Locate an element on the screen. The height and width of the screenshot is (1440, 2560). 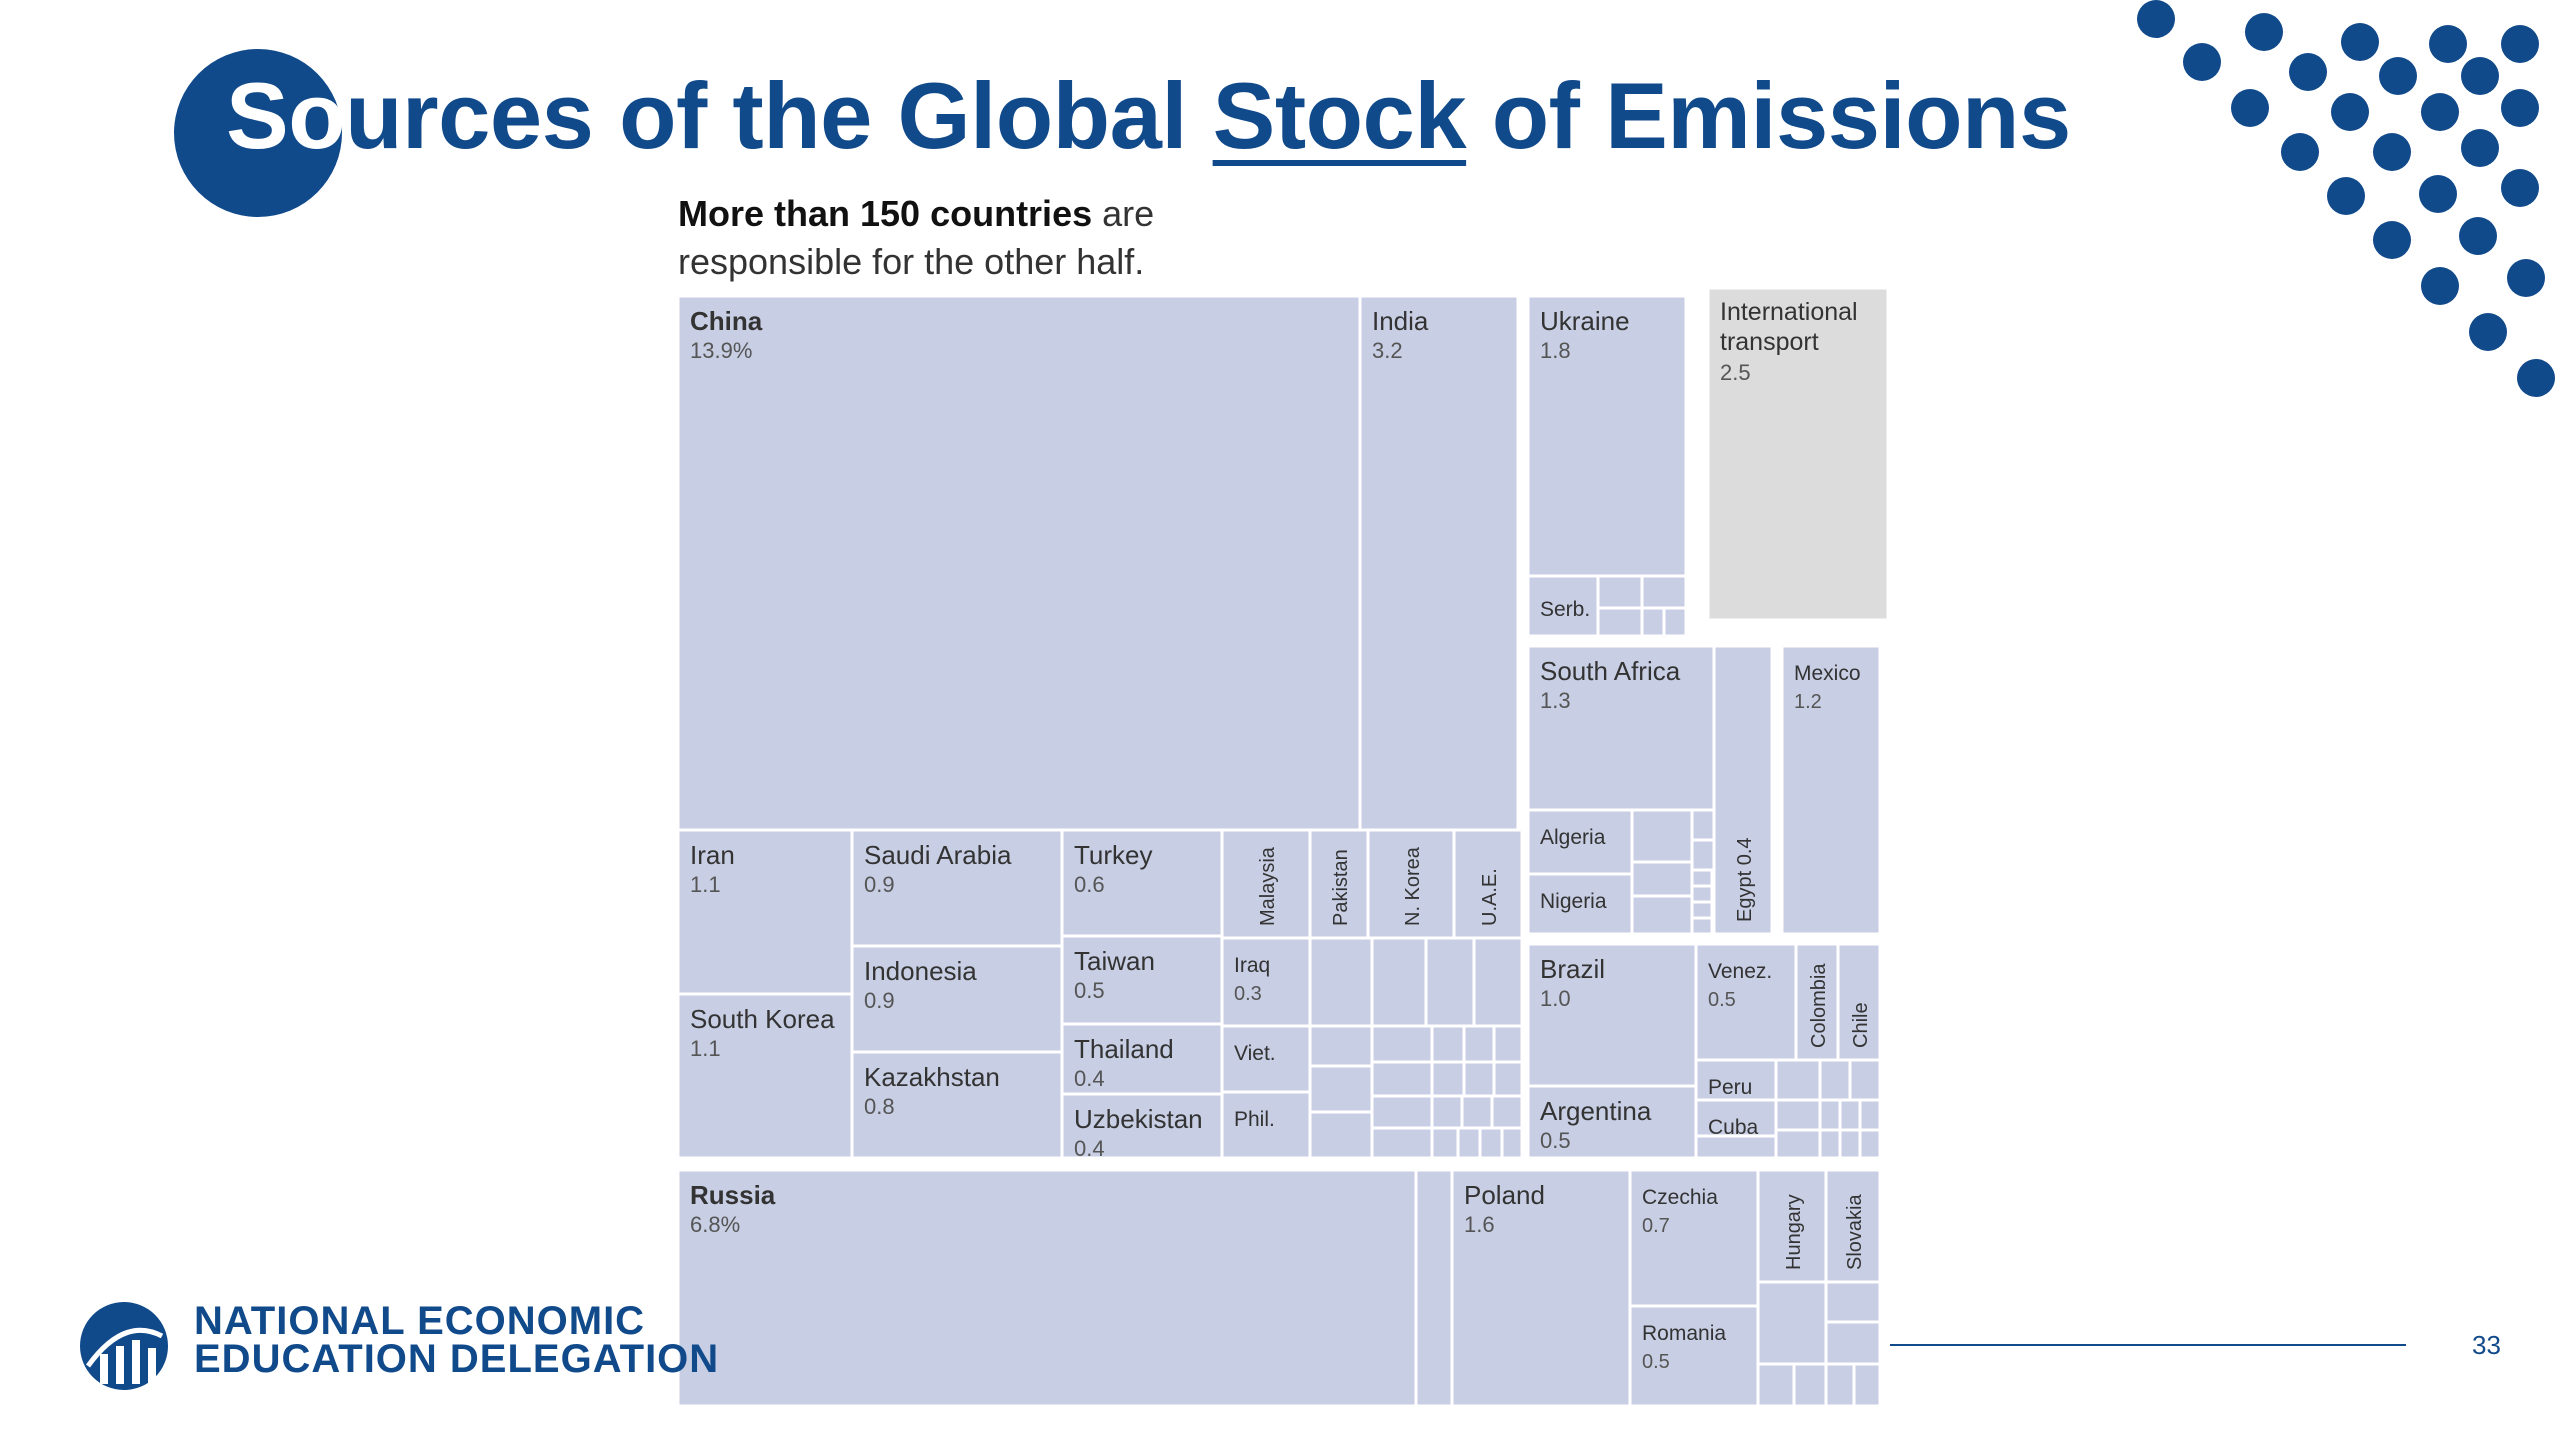
treemap-label-iraq: Iraq is located at coordinates (1252, 965).